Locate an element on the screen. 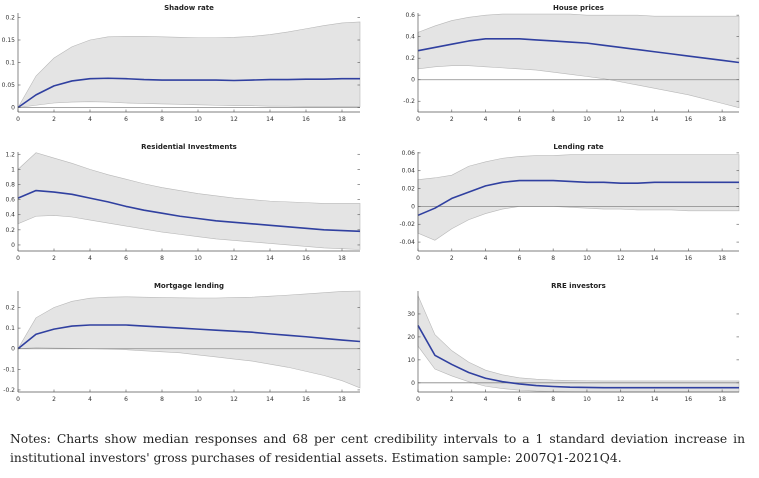 This screenshot has width=759, height=478. rre-investors-title: RRE investors is located at coordinates (578, 286).